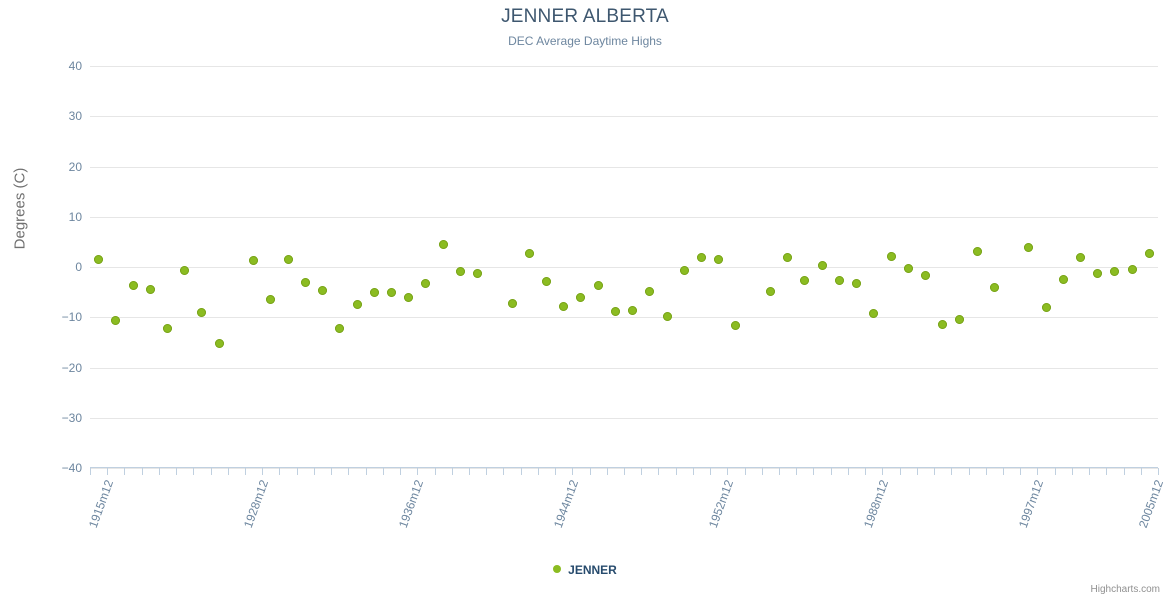 This screenshot has width=1170, height=600. What do you see at coordinates (565, 504) in the screenshot?
I see `x-axis-tick-label: 1944m12` at bounding box center [565, 504].